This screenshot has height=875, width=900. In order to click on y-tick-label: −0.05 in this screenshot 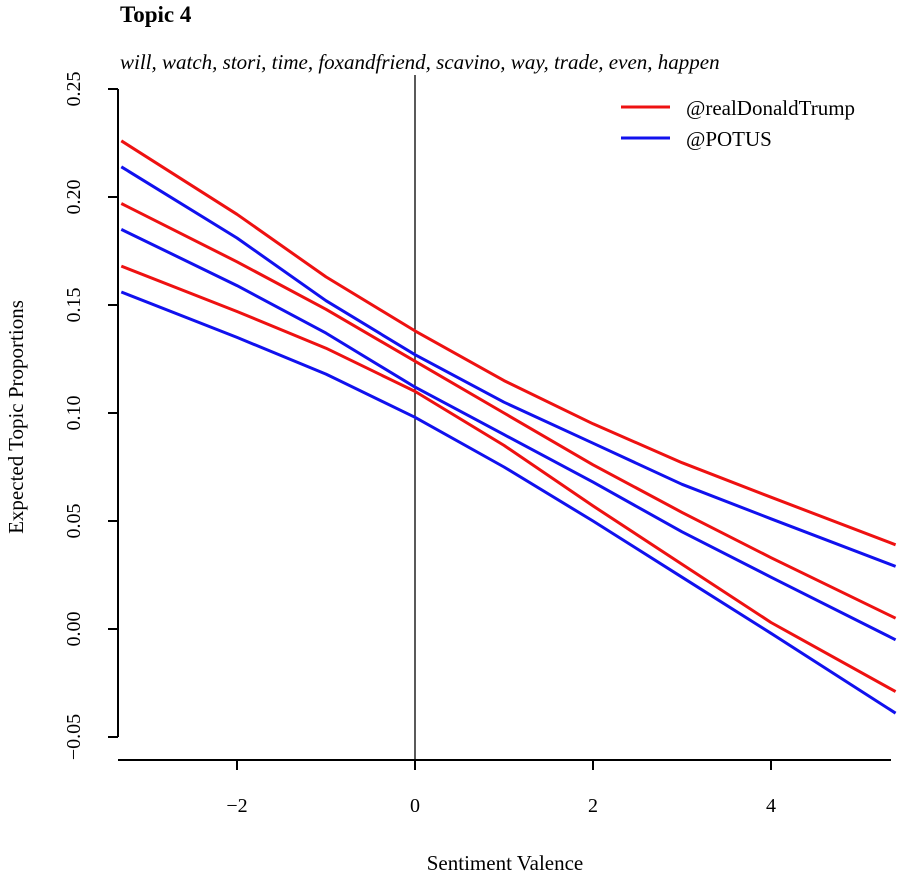, I will do `click(74, 737)`.